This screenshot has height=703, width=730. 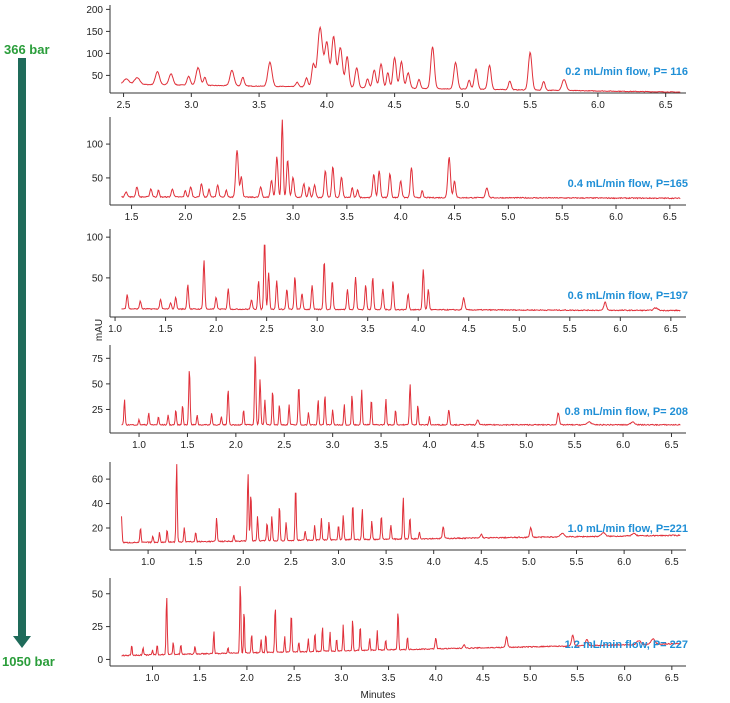 What do you see at coordinates (94, 32) in the screenshot?
I see `y-tick-label: 150` at bounding box center [94, 32].